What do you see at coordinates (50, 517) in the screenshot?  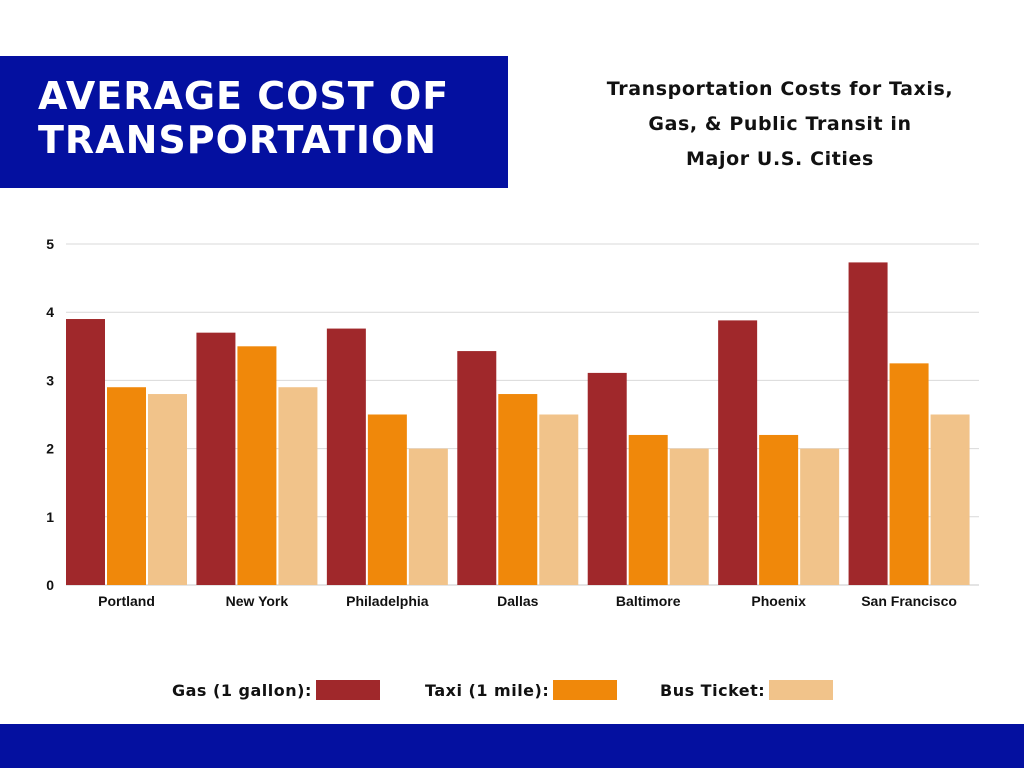 I see `y-tick-label-1: 1` at bounding box center [50, 517].